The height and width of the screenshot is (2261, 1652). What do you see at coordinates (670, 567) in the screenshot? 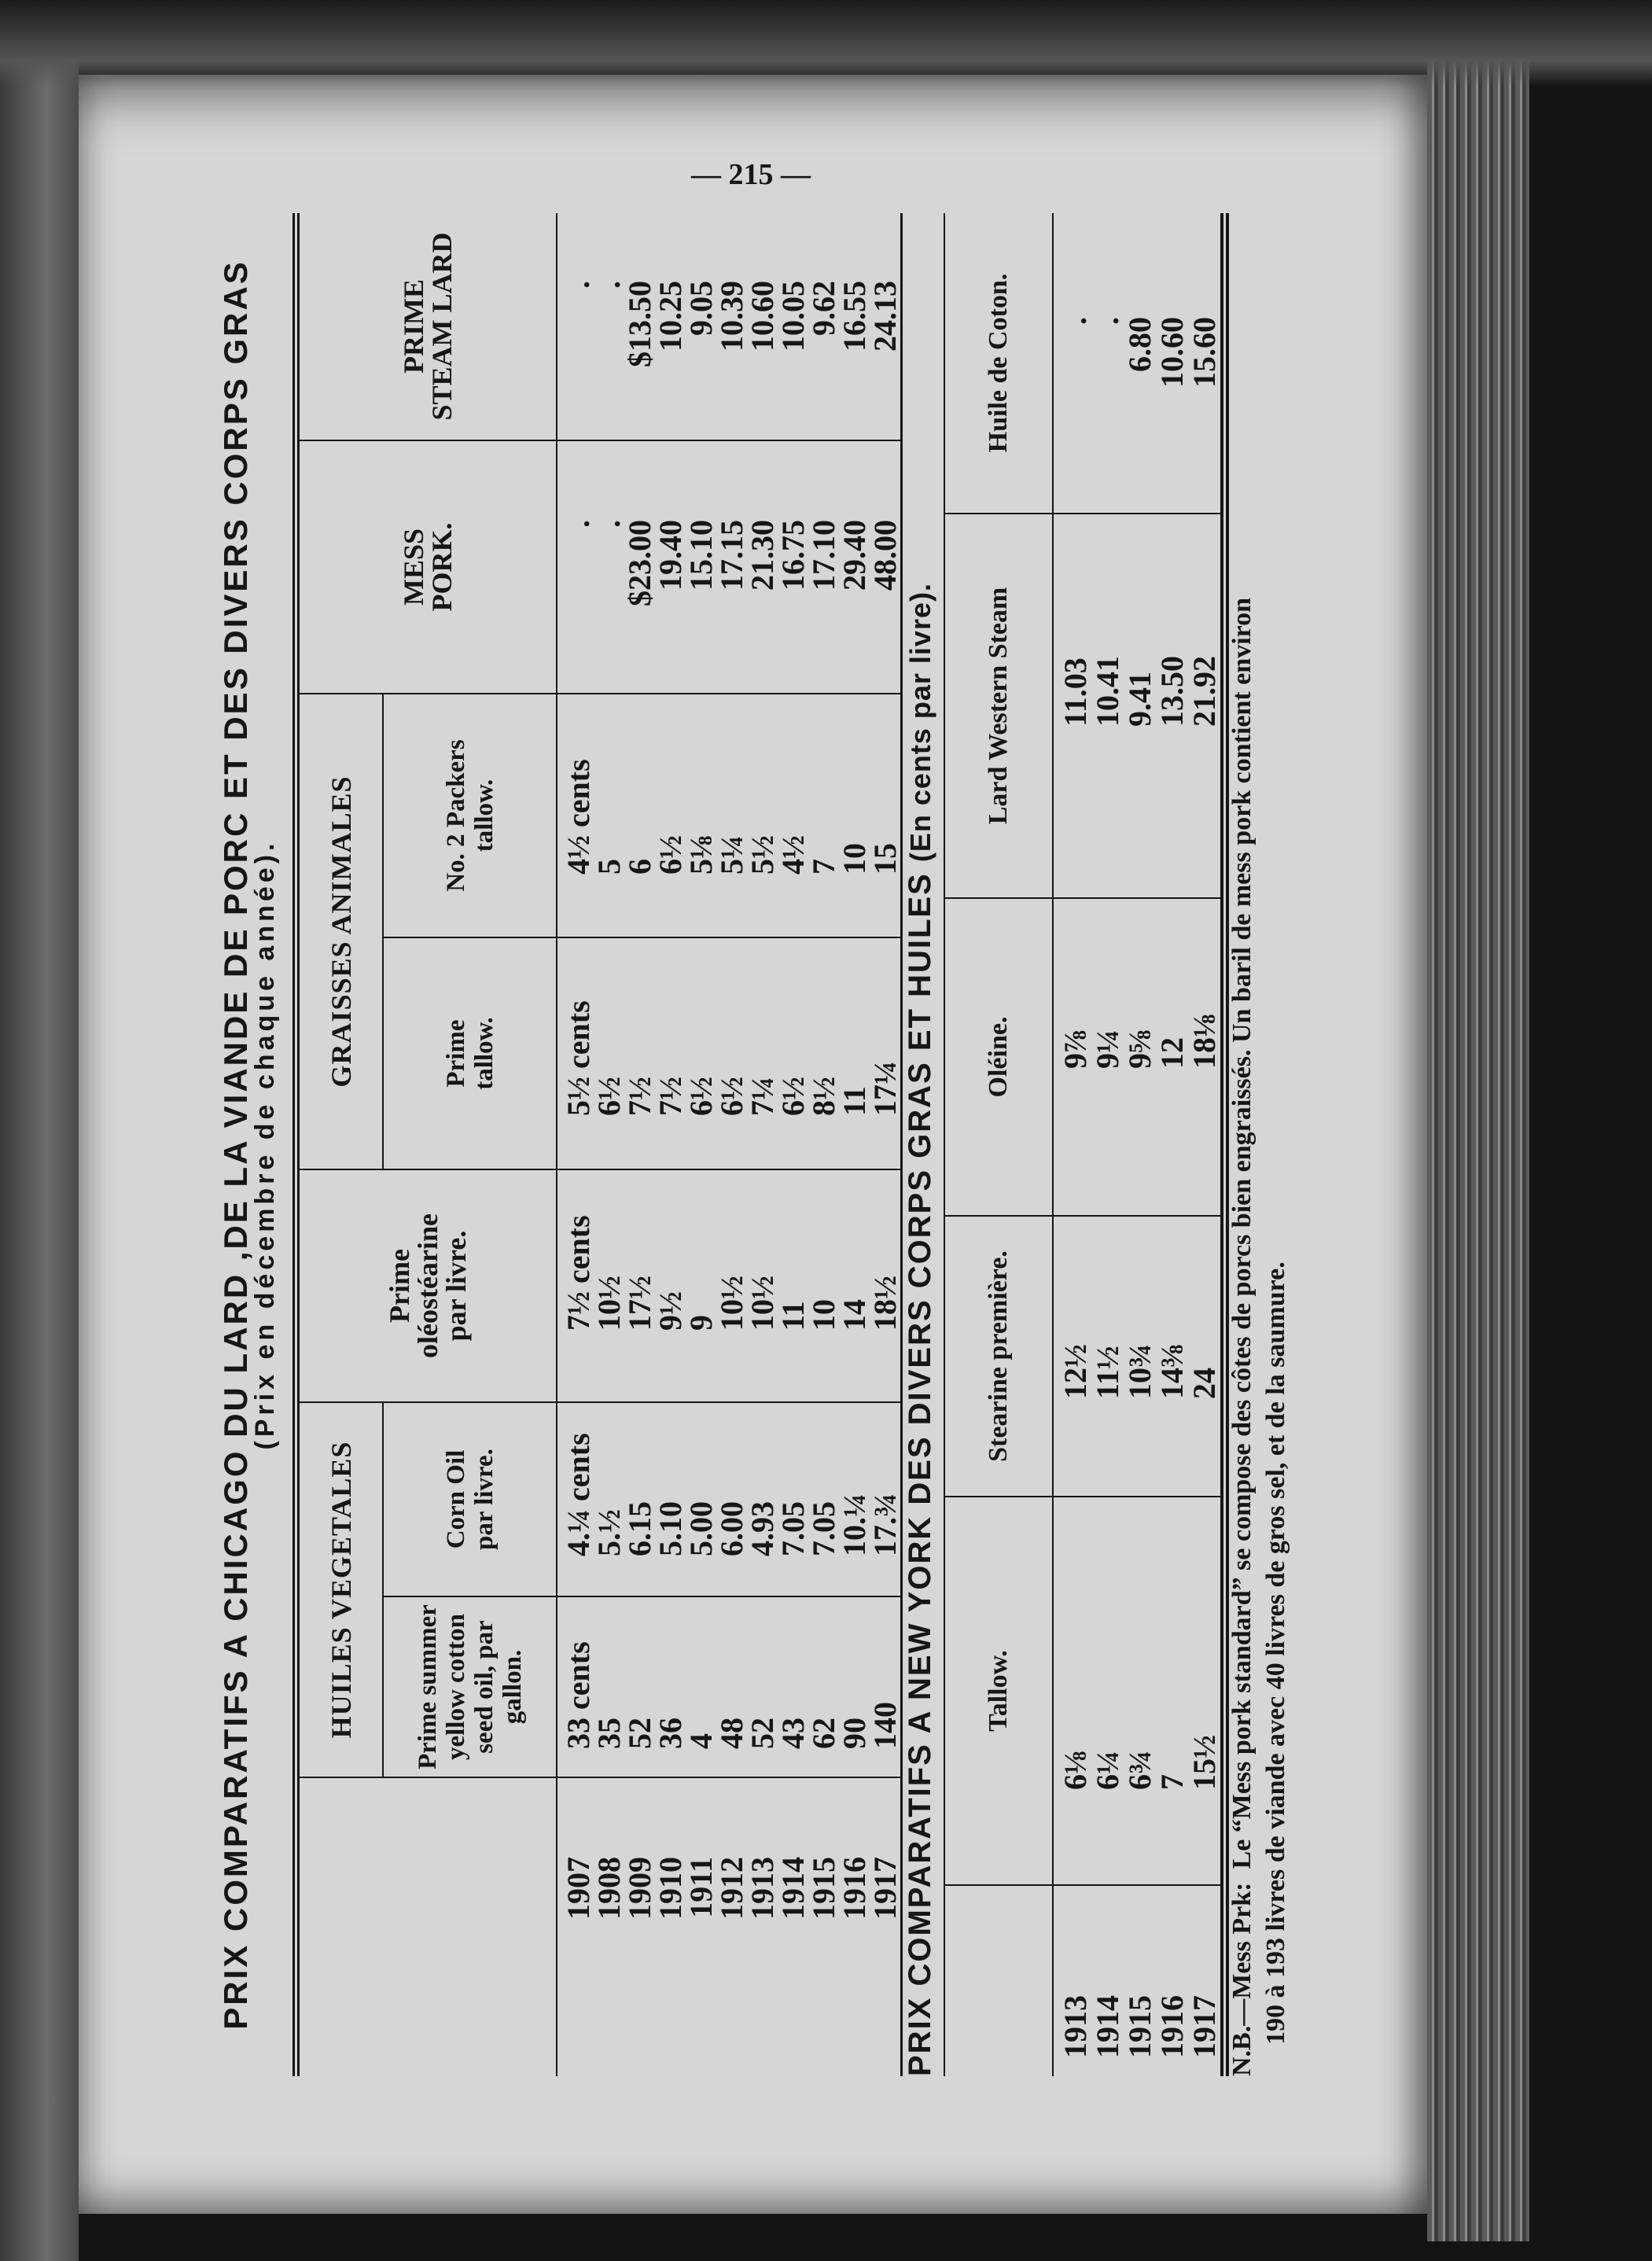
I see `cell-mess-pork: 19.40` at bounding box center [670, 567].